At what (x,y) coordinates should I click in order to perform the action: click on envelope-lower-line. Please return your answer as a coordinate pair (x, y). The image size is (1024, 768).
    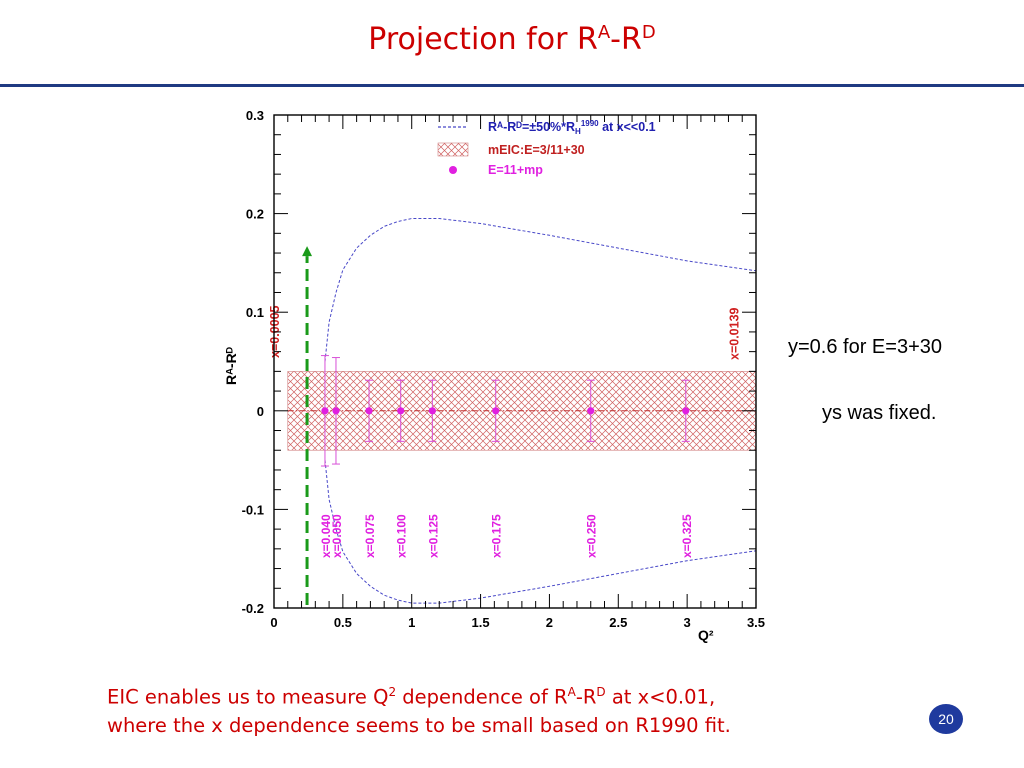
    Looking at the image, I should click on (540, 532).